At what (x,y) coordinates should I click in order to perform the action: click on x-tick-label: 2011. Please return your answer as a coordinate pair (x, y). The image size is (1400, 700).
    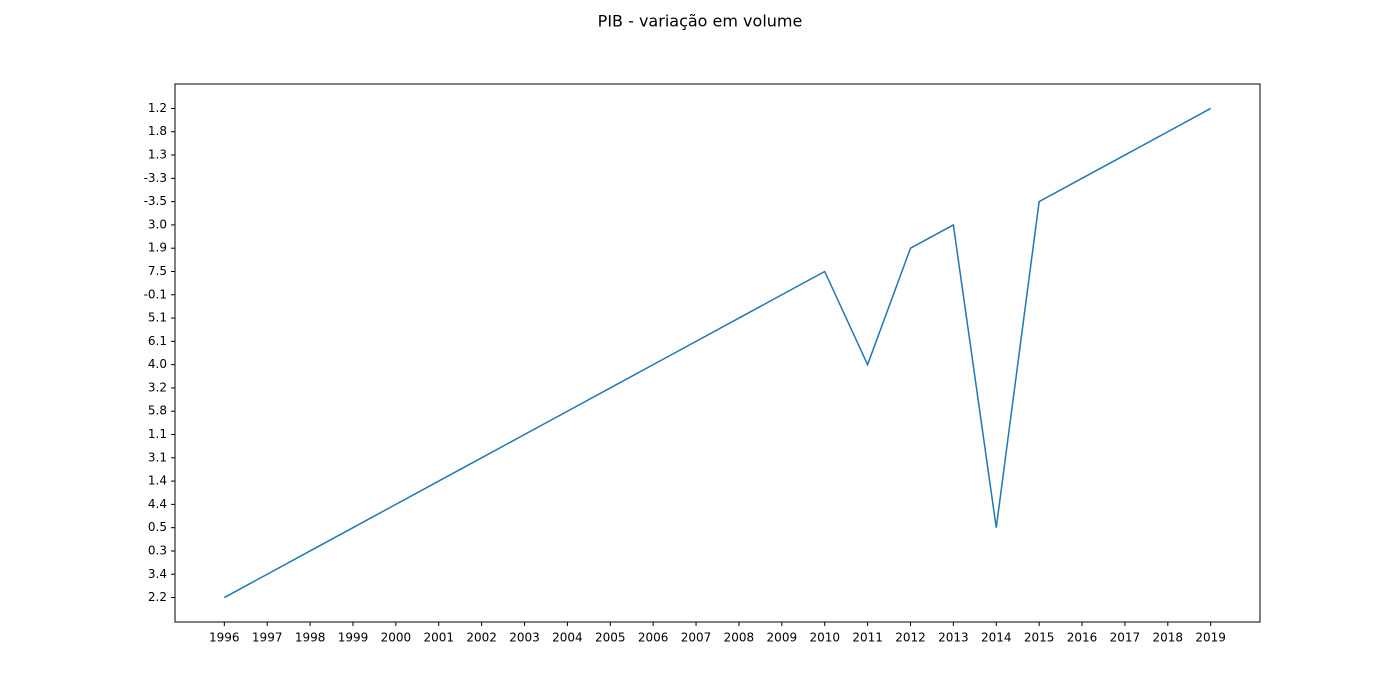
    Looking at the image, I should click on (867, 638).